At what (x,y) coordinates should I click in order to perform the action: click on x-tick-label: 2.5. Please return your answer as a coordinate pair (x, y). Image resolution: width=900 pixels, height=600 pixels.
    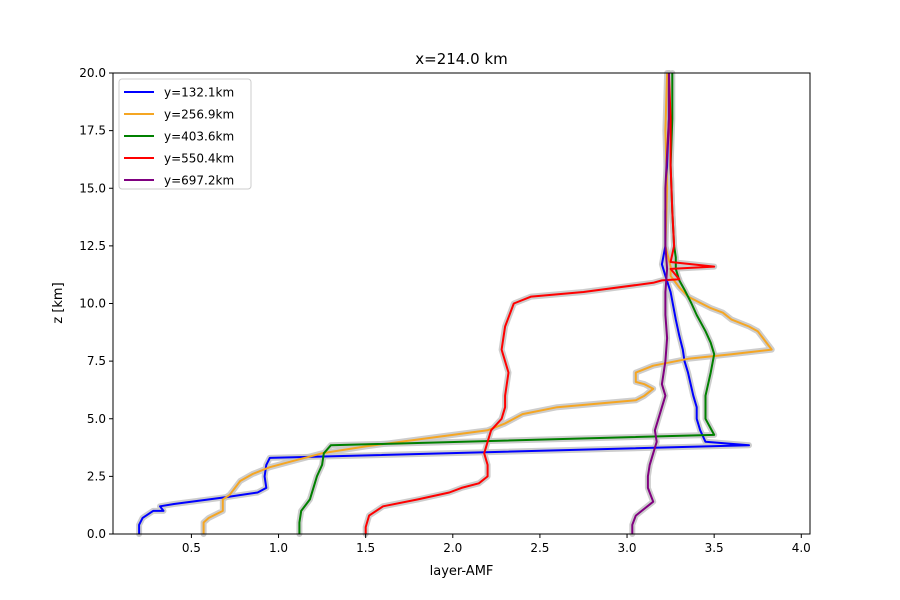
    Looking at the image, I should click on (539, 548).